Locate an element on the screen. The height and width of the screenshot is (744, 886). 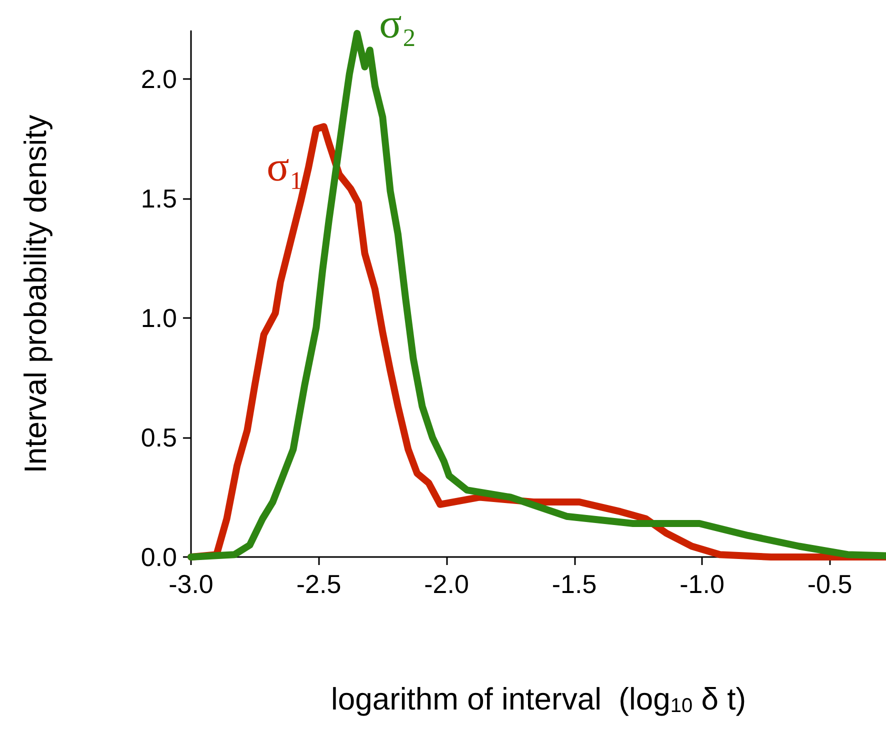
y-tick-label: 2.0 is located at coordinates (158, 79).